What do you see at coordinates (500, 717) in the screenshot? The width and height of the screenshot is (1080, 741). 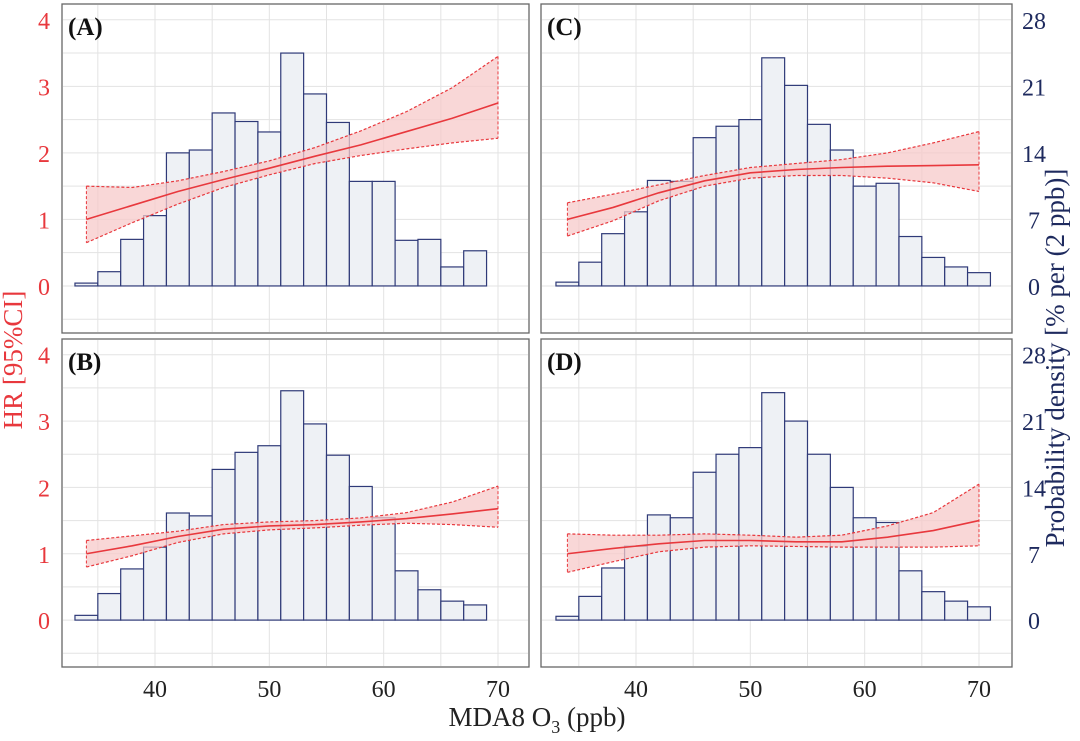 I see `x-axis-title-main: MDA8 O` at bounding box center [500, 717].